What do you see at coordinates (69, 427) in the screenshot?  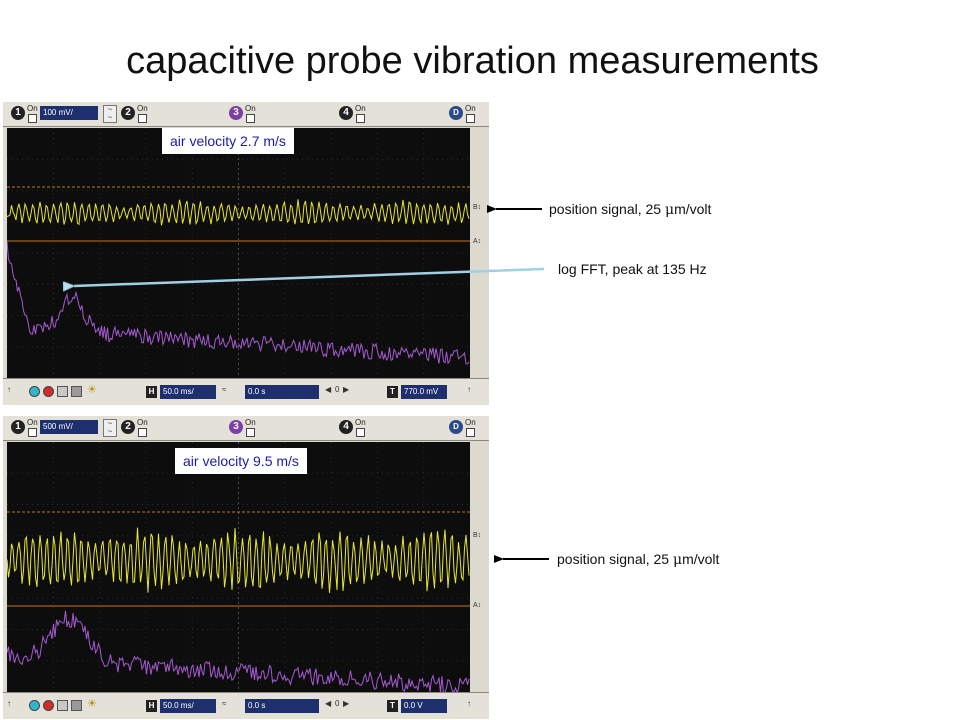 I see `channel-1-volts-per-div: 500 mV/` at bounding box center [69, 427].